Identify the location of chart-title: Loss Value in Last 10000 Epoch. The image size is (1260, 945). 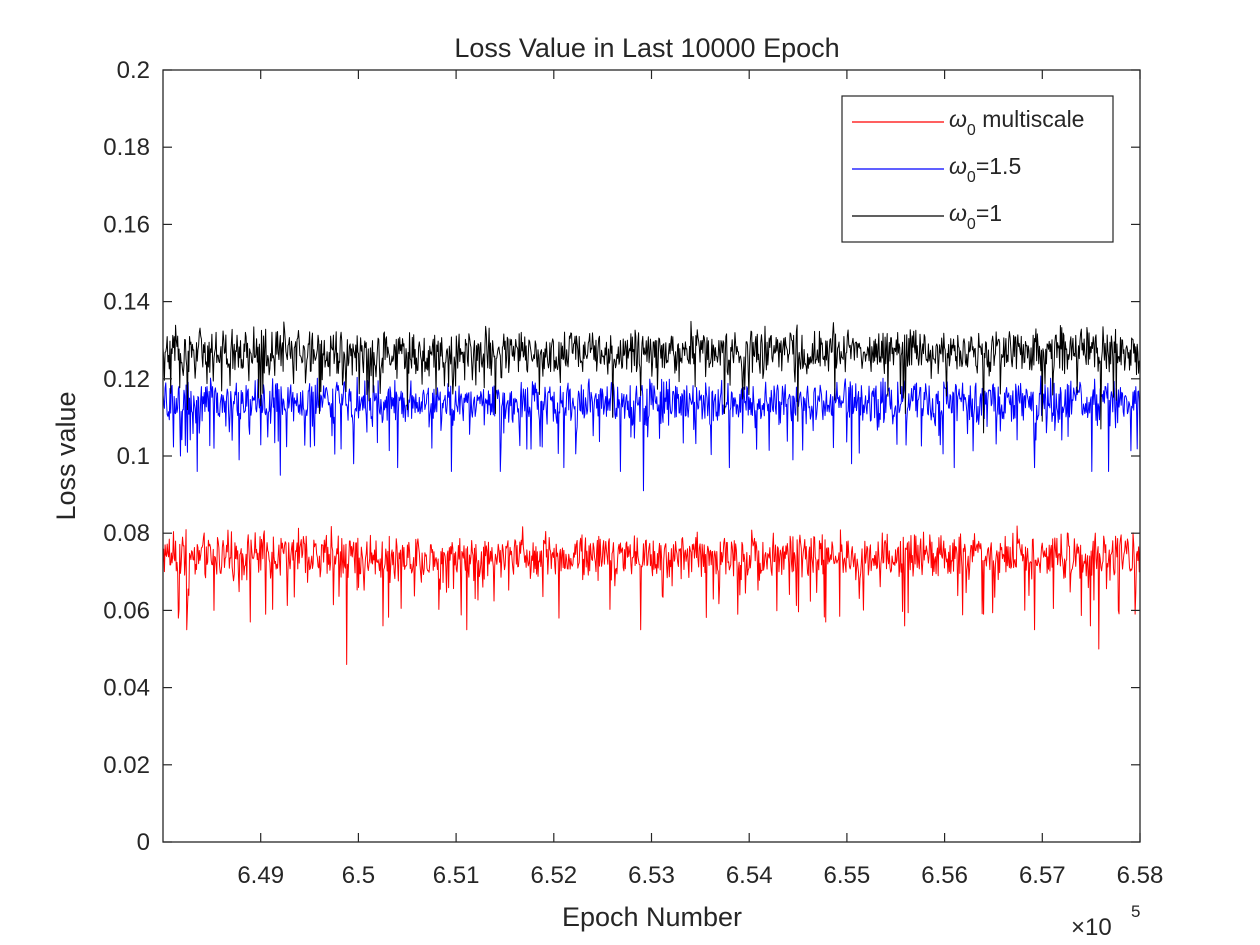
(646, 48).